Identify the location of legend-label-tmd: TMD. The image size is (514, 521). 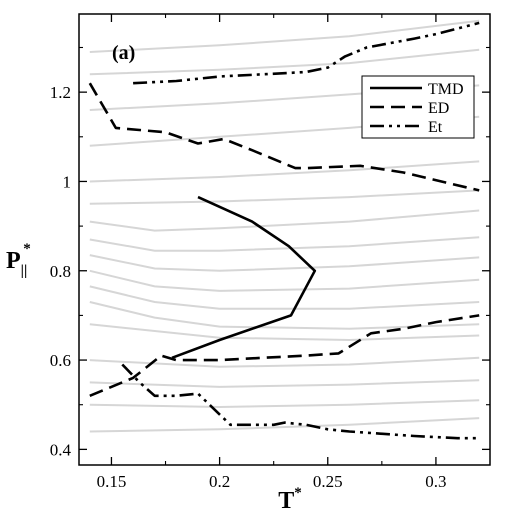
(446, 89).